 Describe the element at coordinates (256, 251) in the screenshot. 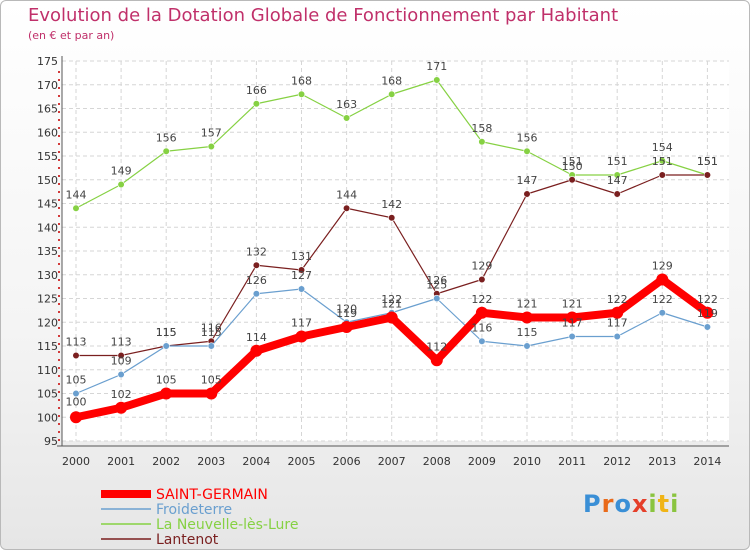

I see `data-label: 132` at that location.